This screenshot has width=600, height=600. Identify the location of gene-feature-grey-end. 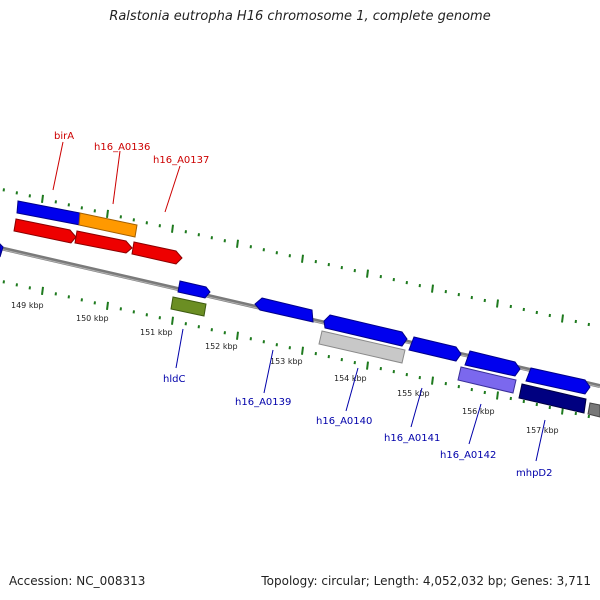
(593, 410).